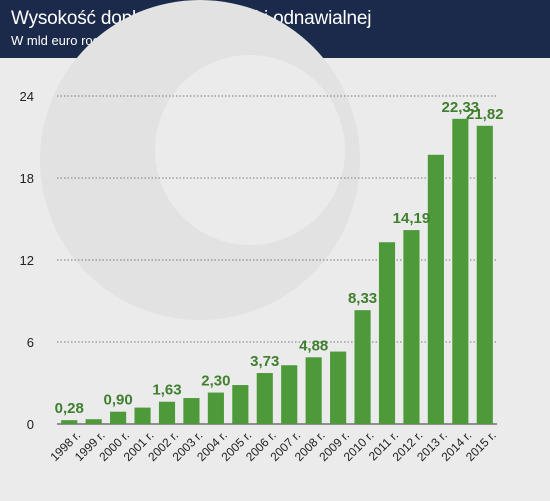 Image resolution: width=550 pixels, height=501 pixels. Describe the element at coordinates (362, 298) in the screenshot. I see `data-label: 8,33` at that location.